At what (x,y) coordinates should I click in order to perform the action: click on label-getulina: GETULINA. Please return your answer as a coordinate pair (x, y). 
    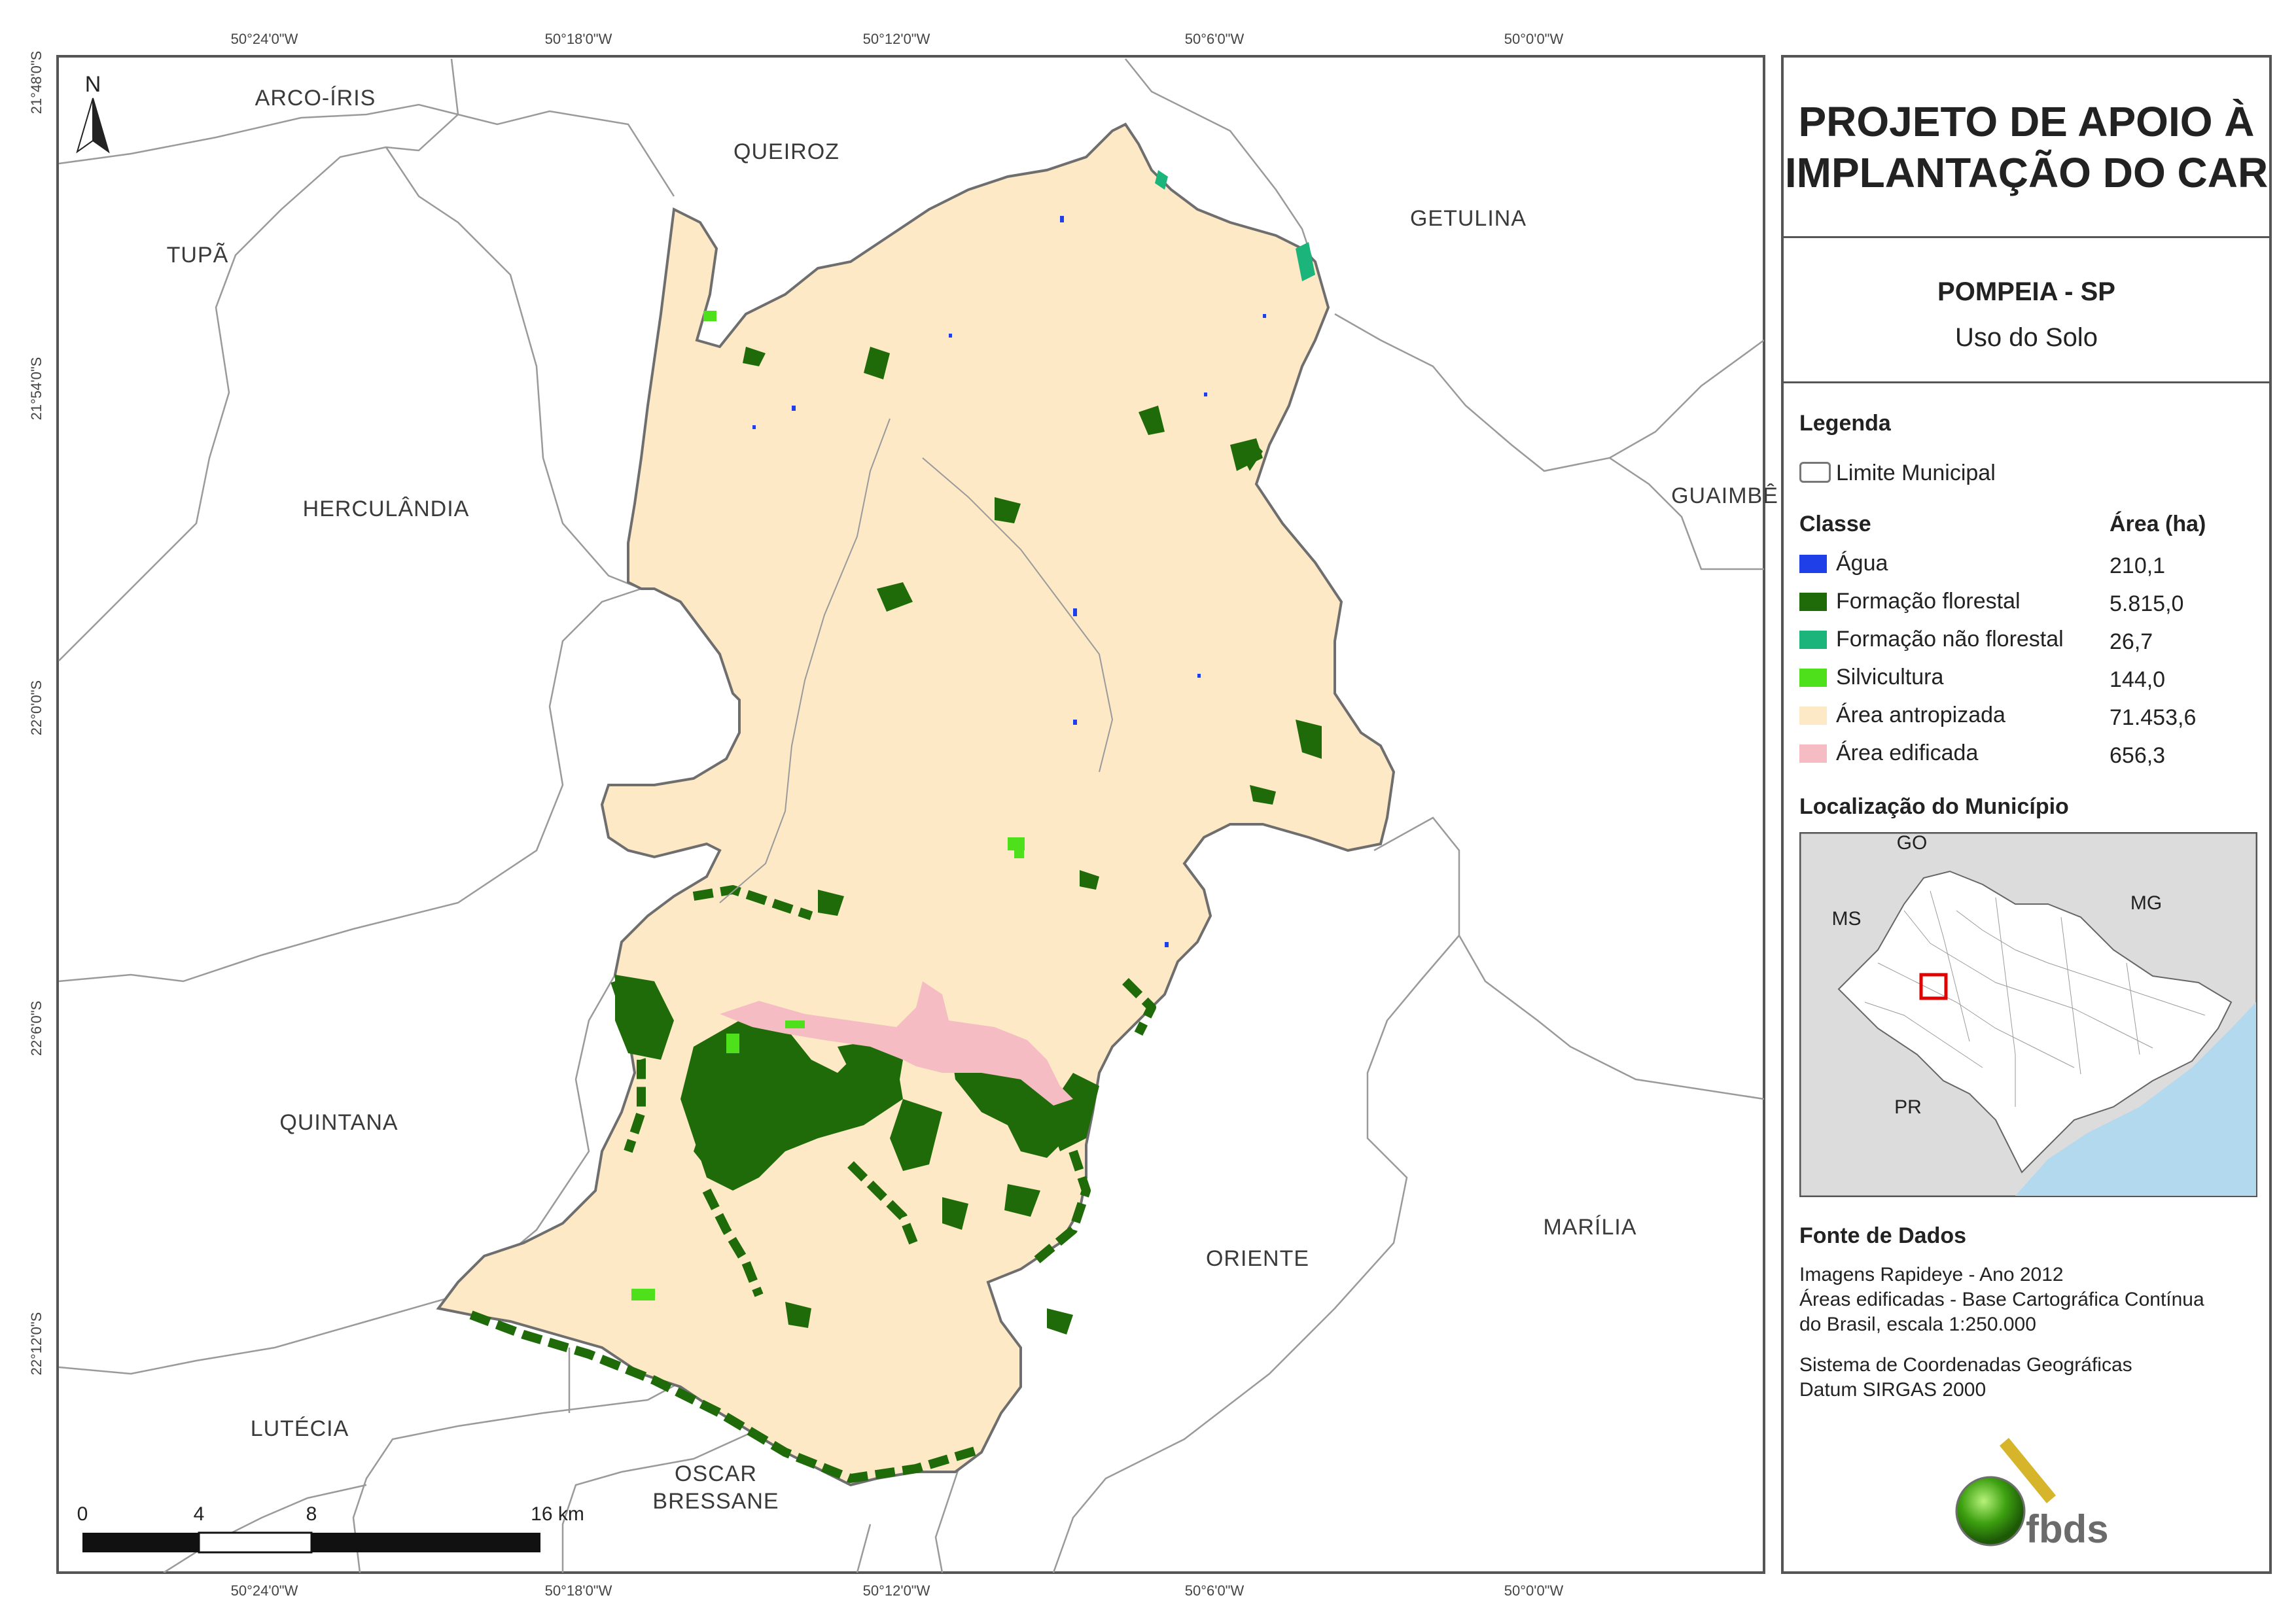
    Looking at the image, I should click on (1468, 219).